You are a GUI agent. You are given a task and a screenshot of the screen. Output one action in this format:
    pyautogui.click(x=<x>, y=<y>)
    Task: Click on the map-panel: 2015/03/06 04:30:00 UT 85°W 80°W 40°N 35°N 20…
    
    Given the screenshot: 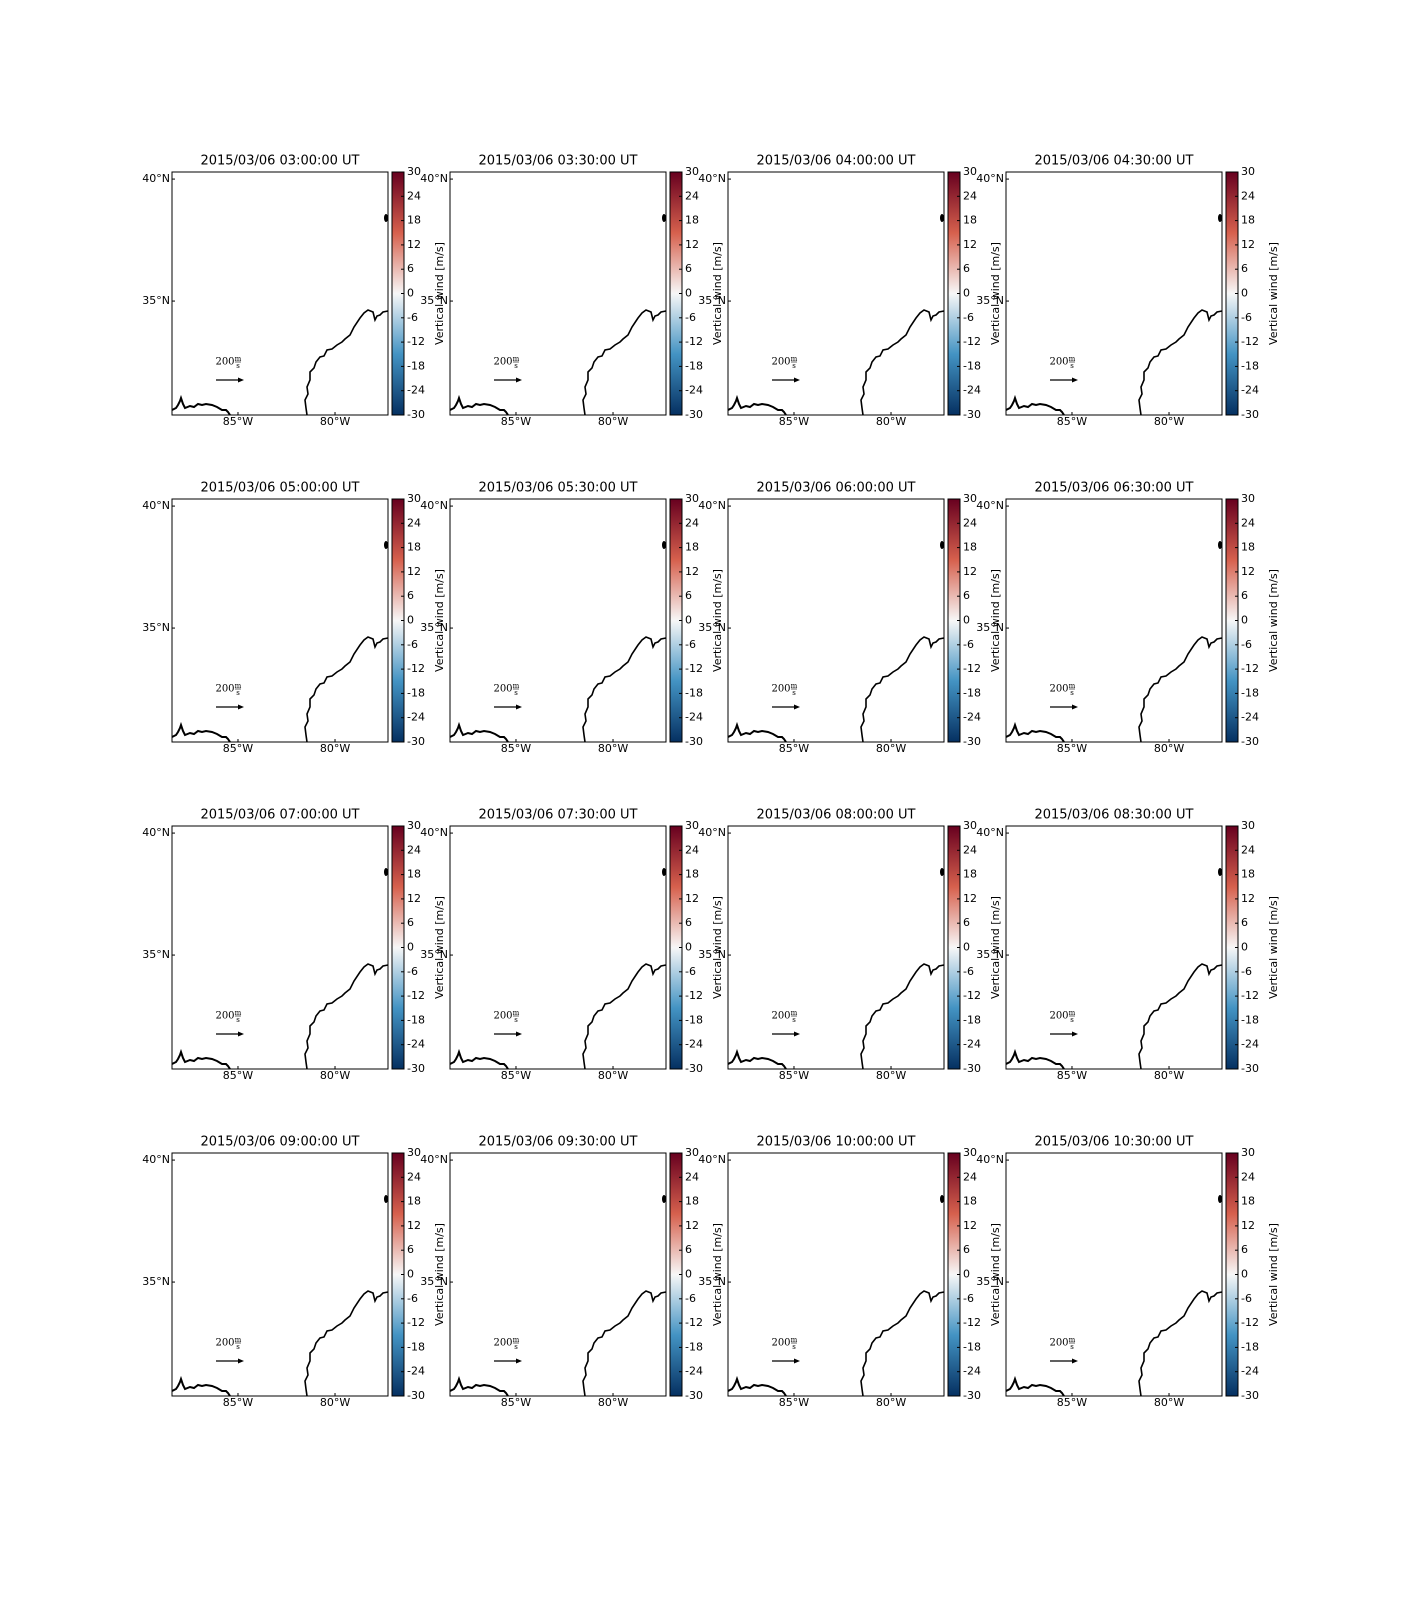 What is the action you would take?
    pyautogui.click(x=1128, y=291)
    